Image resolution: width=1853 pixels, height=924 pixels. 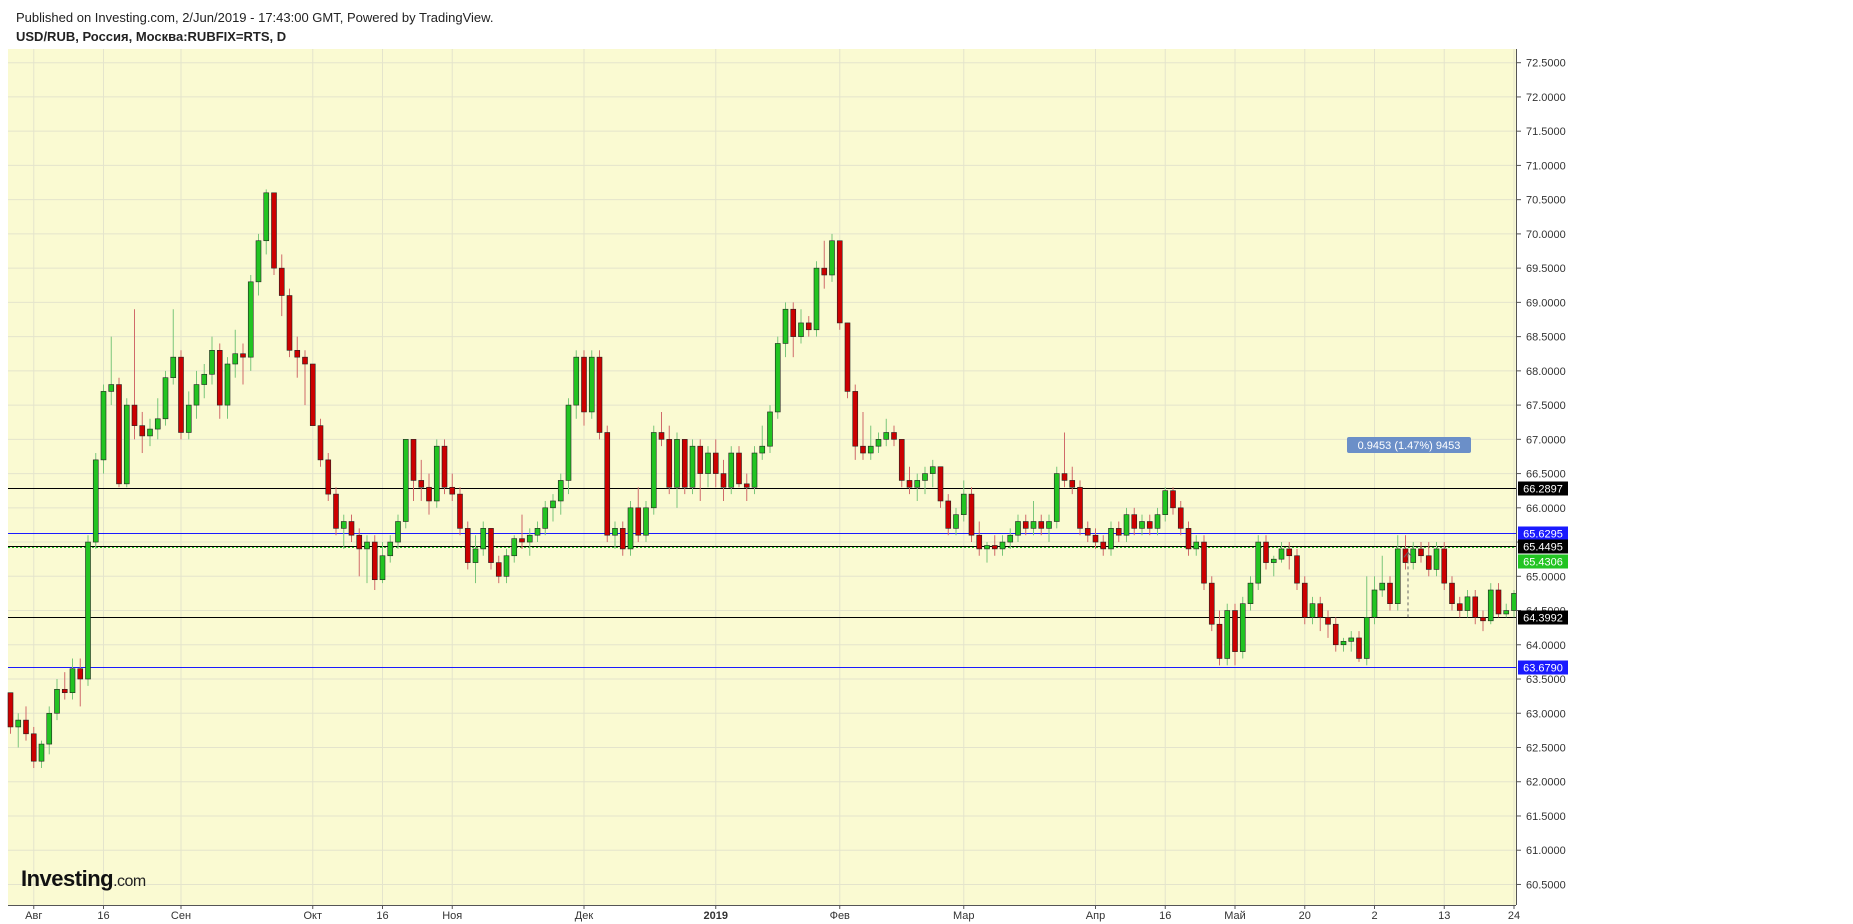 I want to click on price-tick-label: 70.0000, so click(x=1546, y=235).